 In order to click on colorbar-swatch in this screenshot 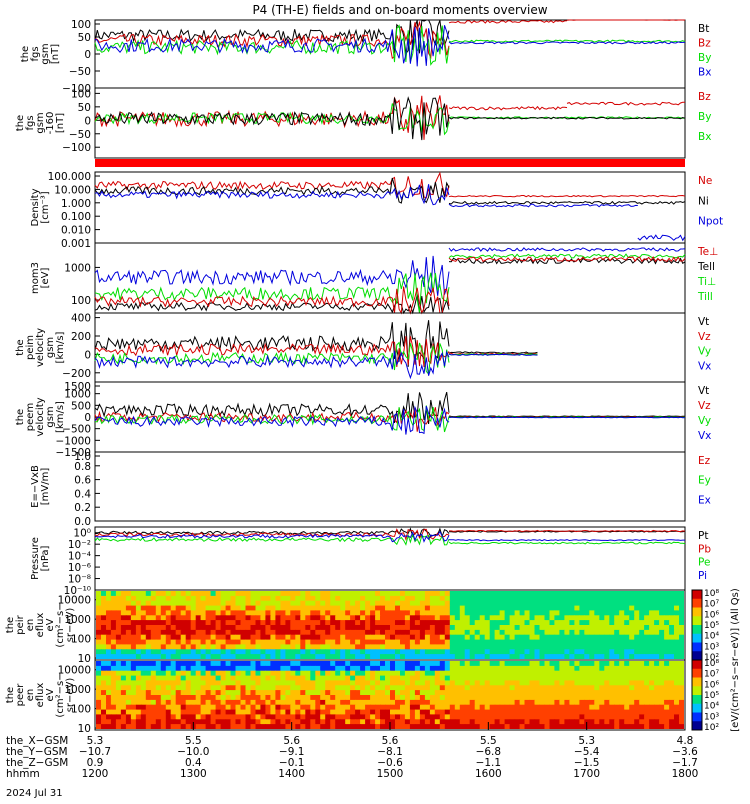, I will do `click(697, 665)`.